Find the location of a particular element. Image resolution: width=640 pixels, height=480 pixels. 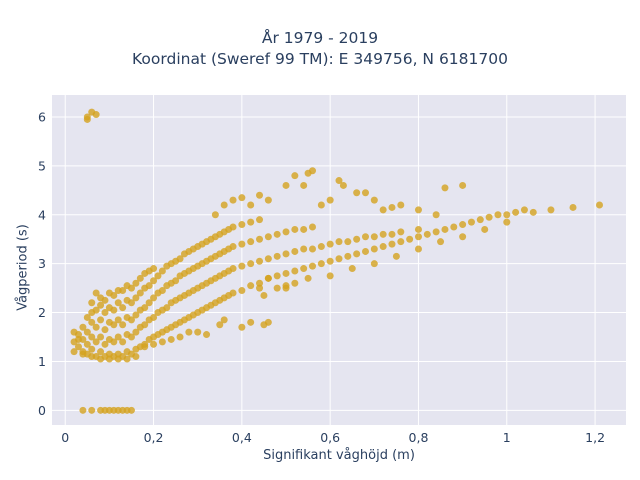

x-tick-label: 0 is located at coordinates (65, 437).